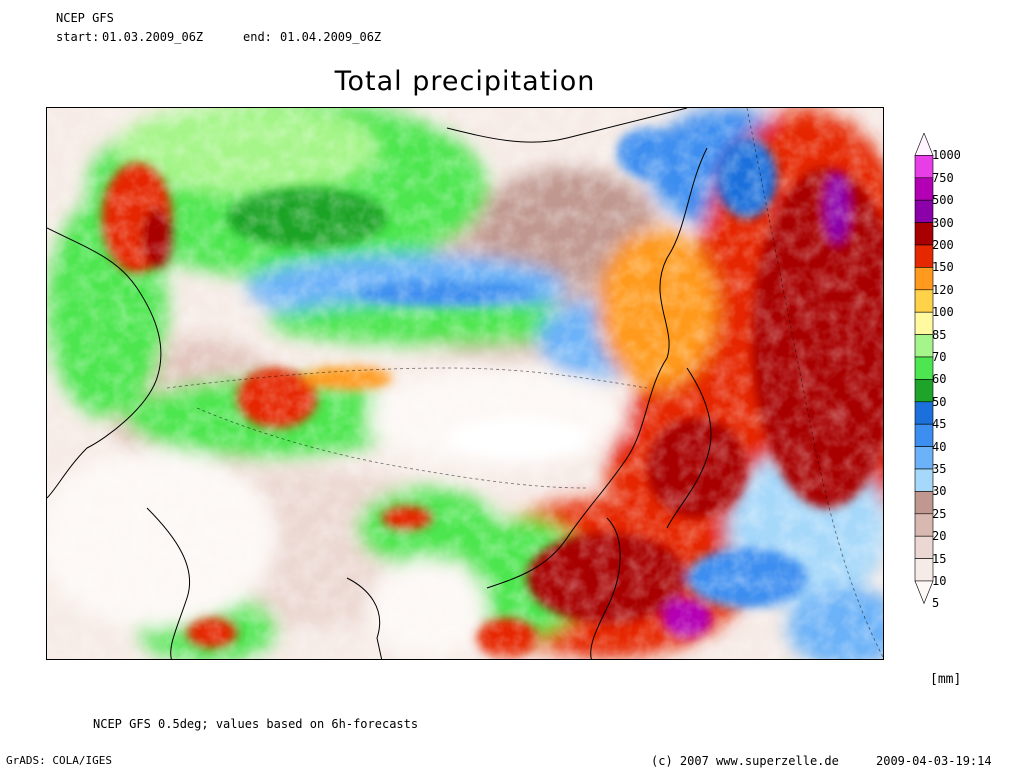 The image size is (1024, 768). What do you see at coordinates (943, 289) in the screenshot?
I see `legend-label-120: 120` at bounding box center [943, 289].